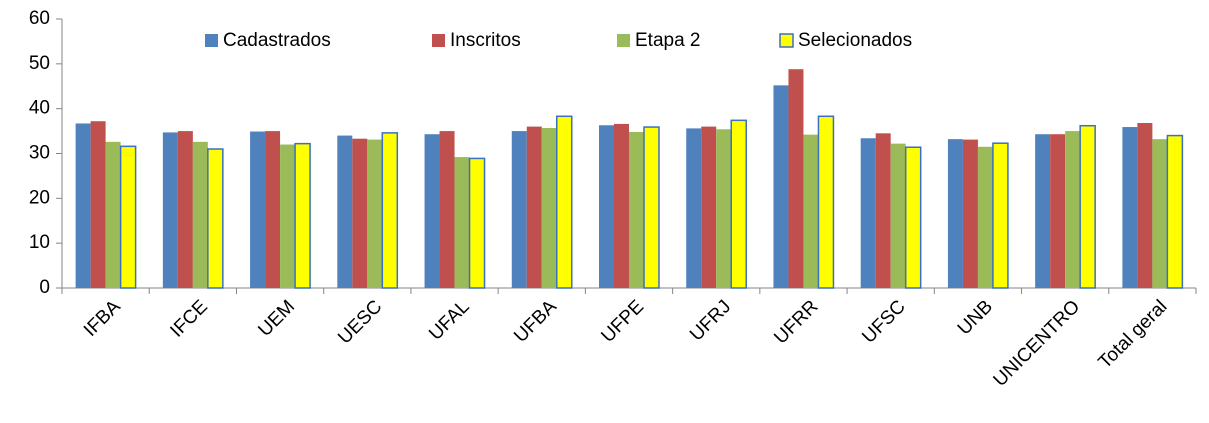  What do you see at coordinates (39, 108) in the screenshot?
I see `y-tick-label: 40` at bounding box center [39, 108].